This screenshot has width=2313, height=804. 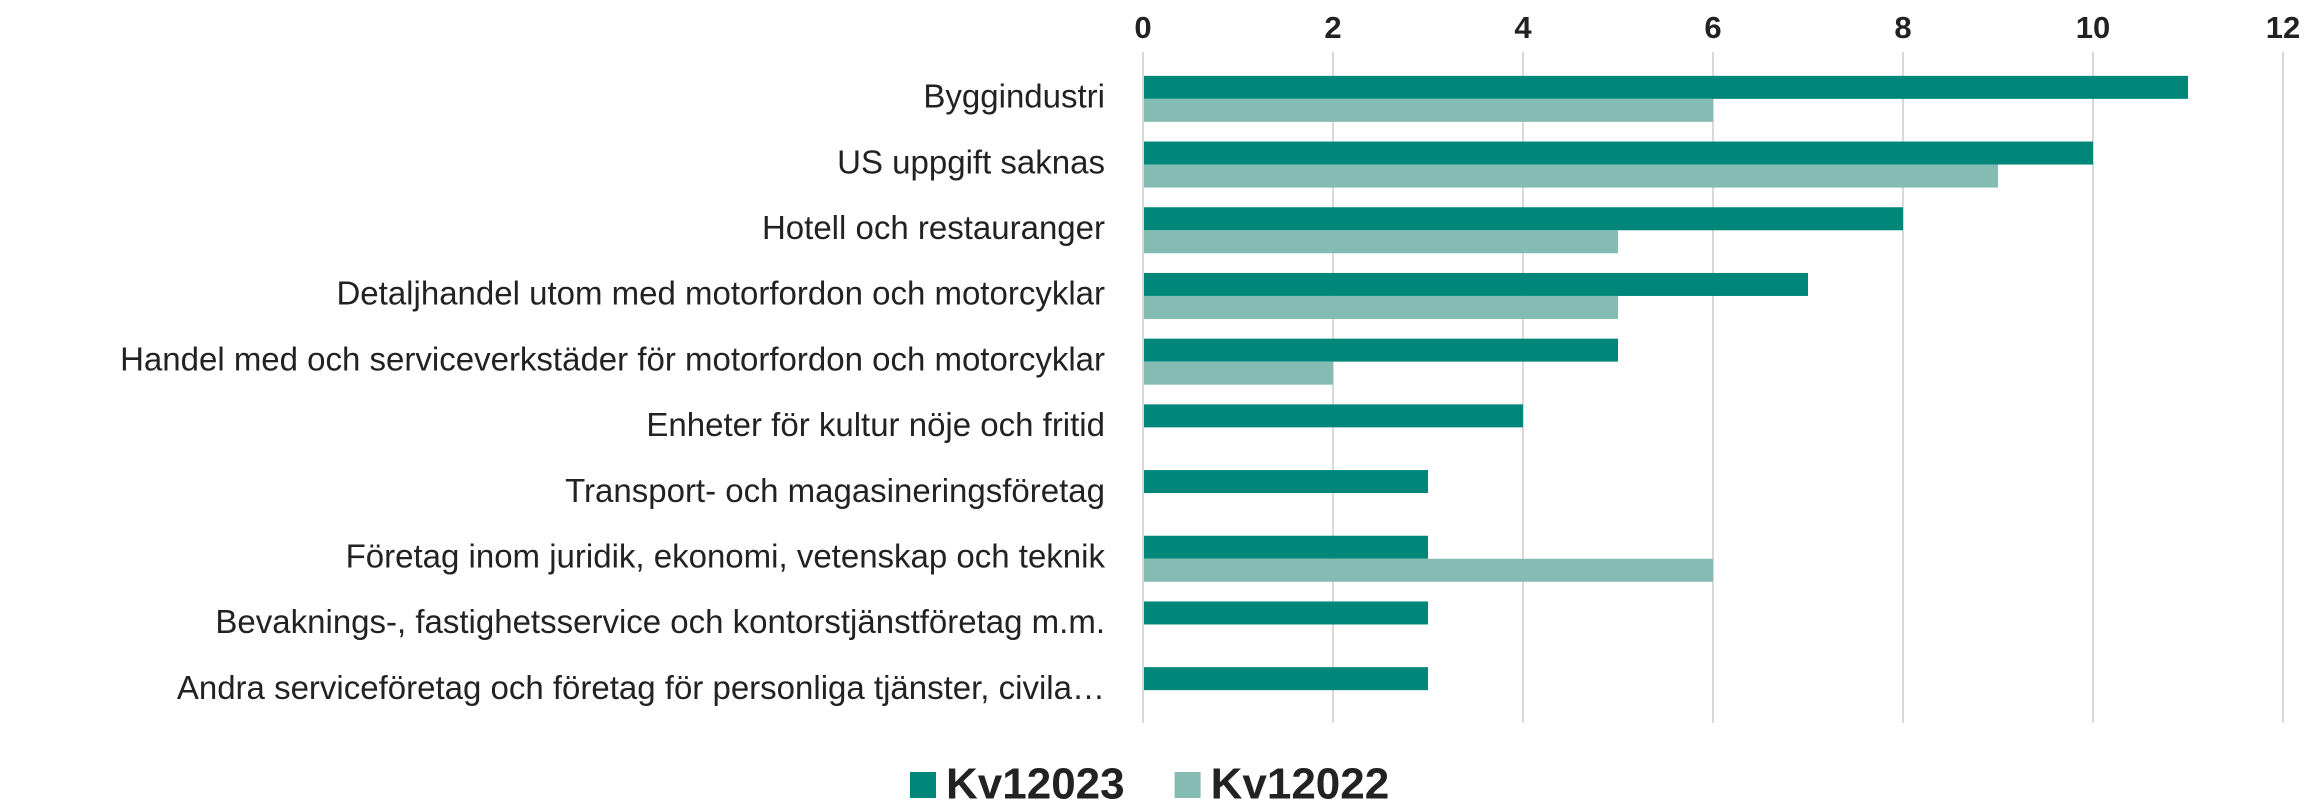 I want to click on x-tick-label: 12, so click(x=2283, y=27).